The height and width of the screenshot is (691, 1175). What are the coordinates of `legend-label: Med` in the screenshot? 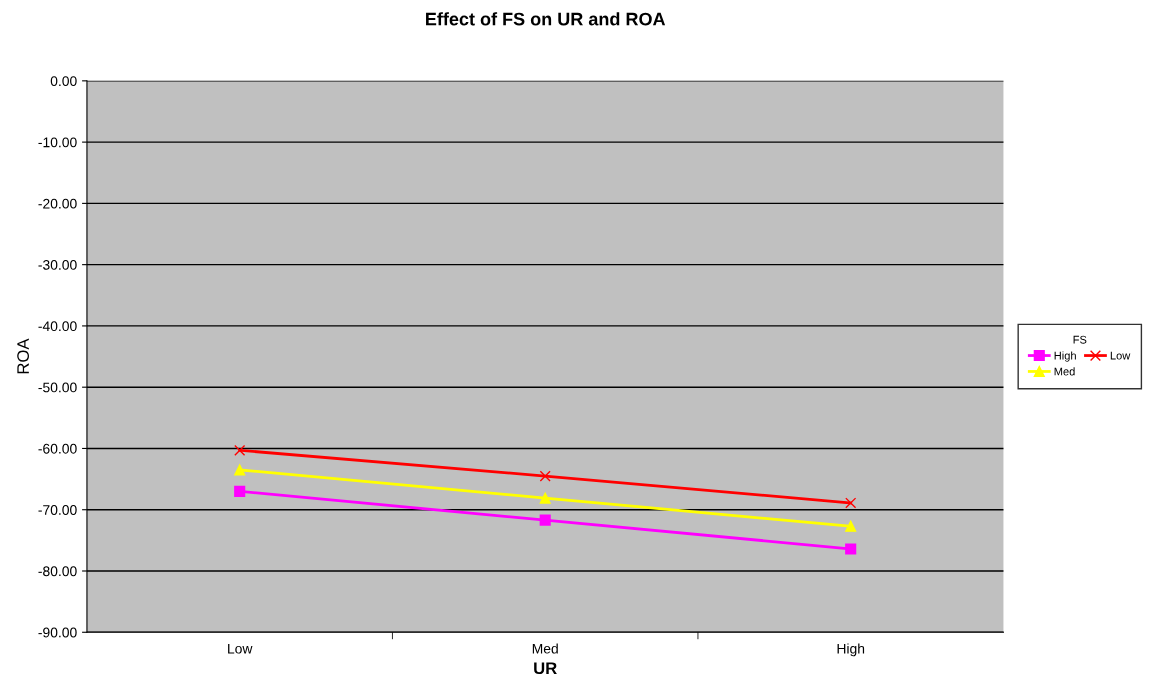 It's located at (1064, 371).